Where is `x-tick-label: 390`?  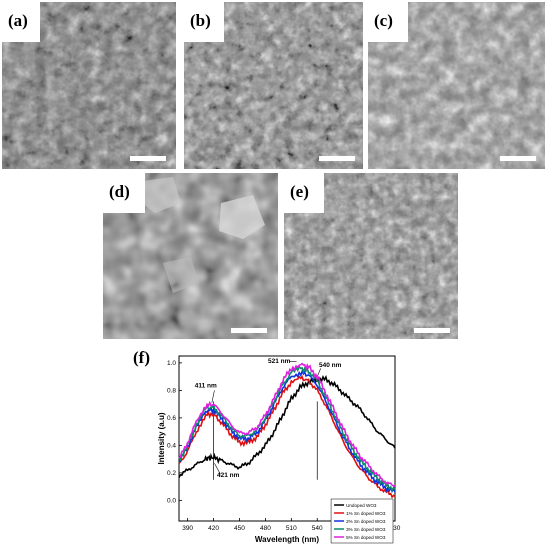 x-tick-label: 390 is located at coordinates (187, 528).